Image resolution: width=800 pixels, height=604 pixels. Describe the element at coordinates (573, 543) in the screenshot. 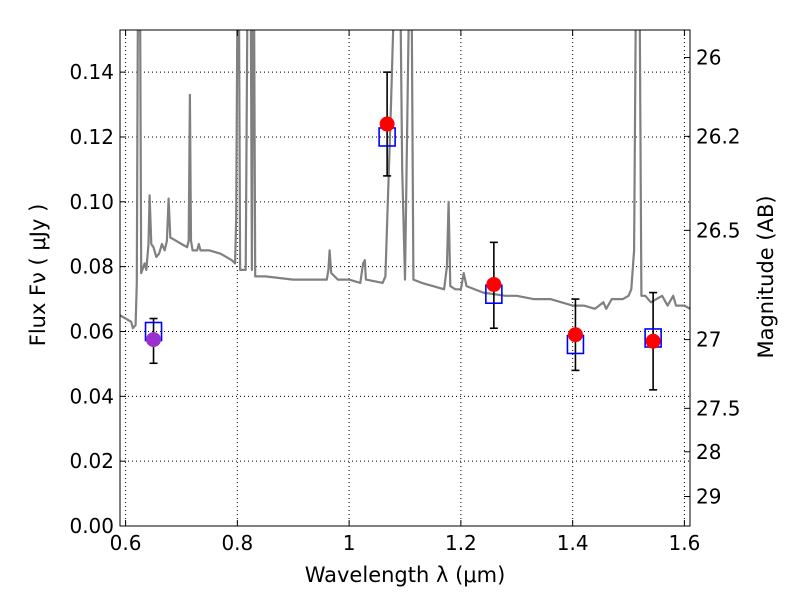

I see `x-tick-label: 1.4` at that location.